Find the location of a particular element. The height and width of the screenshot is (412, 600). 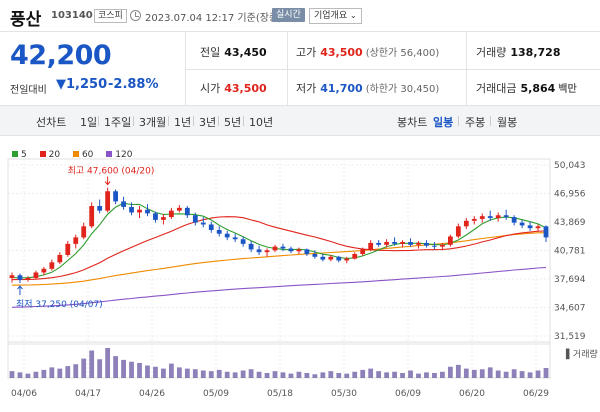

y-tick-label: 40,781 is located at coordinates (570, 252).